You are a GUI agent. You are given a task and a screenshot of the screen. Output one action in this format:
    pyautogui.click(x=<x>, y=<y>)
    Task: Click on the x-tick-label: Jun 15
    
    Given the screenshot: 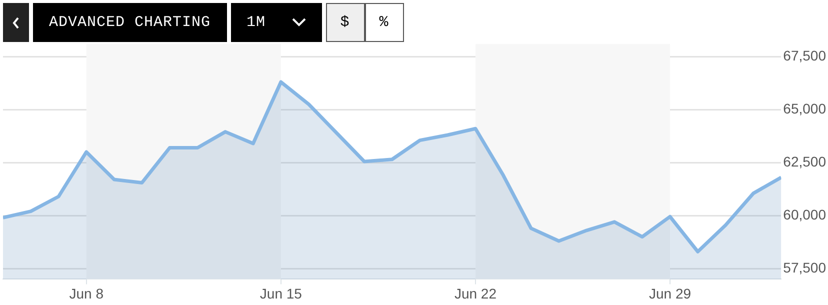 What is the action you would take?
    pyautogui.click(x=281, y=293)
    